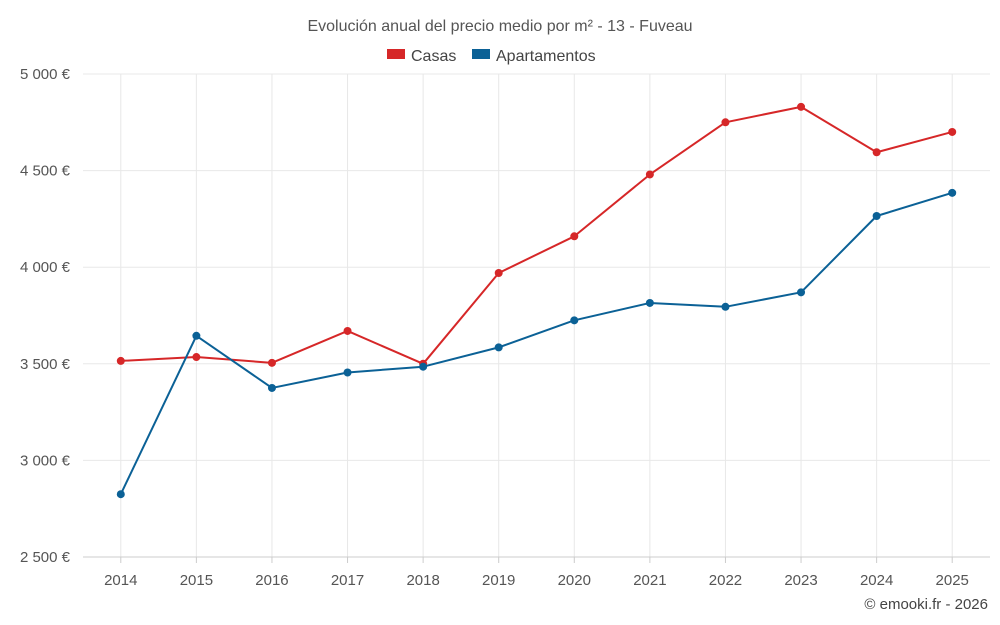 The height and width of the screenshot is (625, 1000). What do you see at coordinates (45, 171) in the screenshot?
I see `y-tick-label: 4 500 €` at bounding box center [45, 171].